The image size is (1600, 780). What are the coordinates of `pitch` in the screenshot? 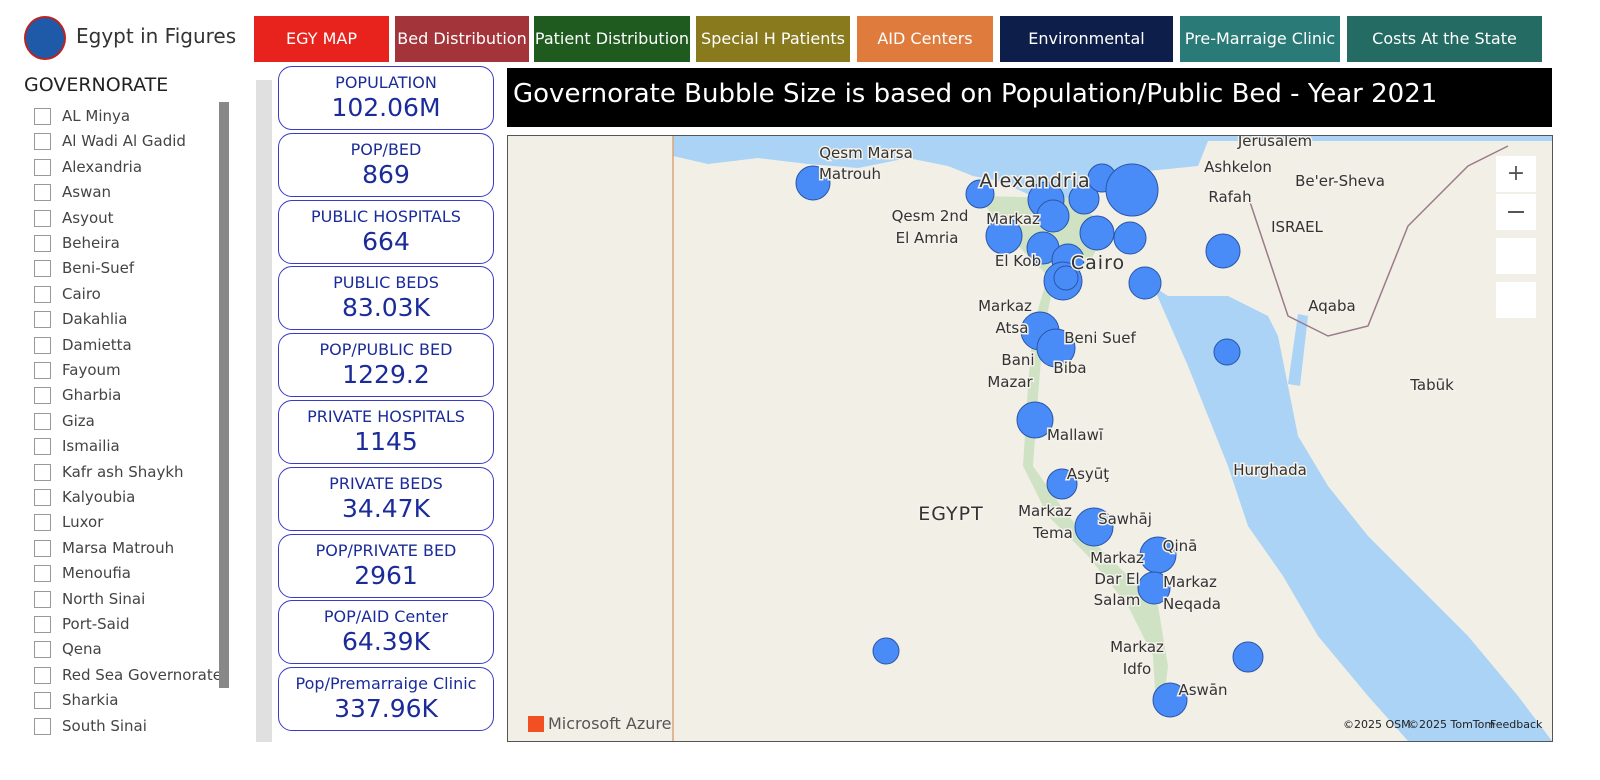 It's located at (1516, 256).